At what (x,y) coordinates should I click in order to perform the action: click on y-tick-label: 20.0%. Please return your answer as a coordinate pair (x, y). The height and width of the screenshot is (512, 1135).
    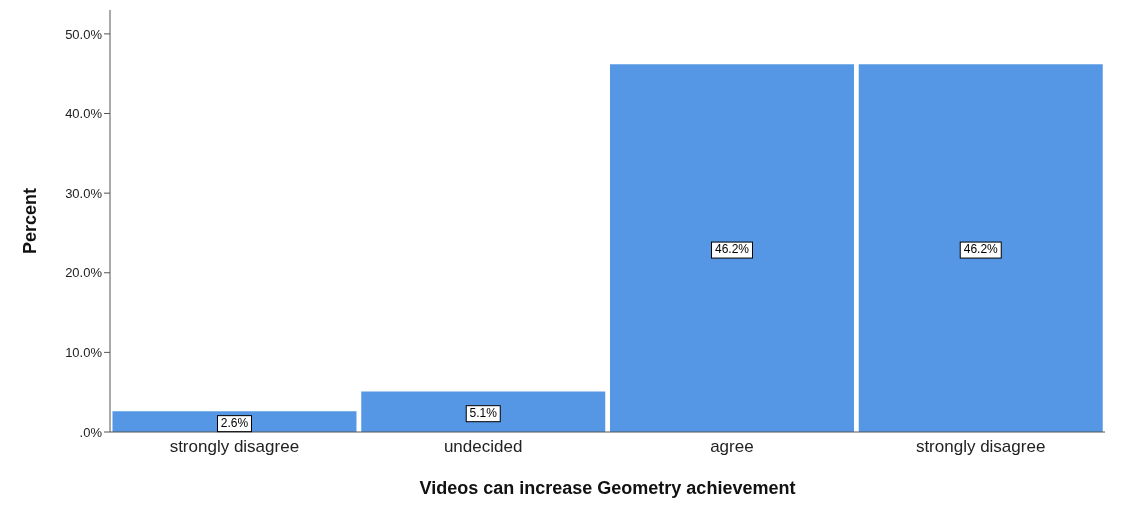
    Looking at the image, I should click on (84, 273).